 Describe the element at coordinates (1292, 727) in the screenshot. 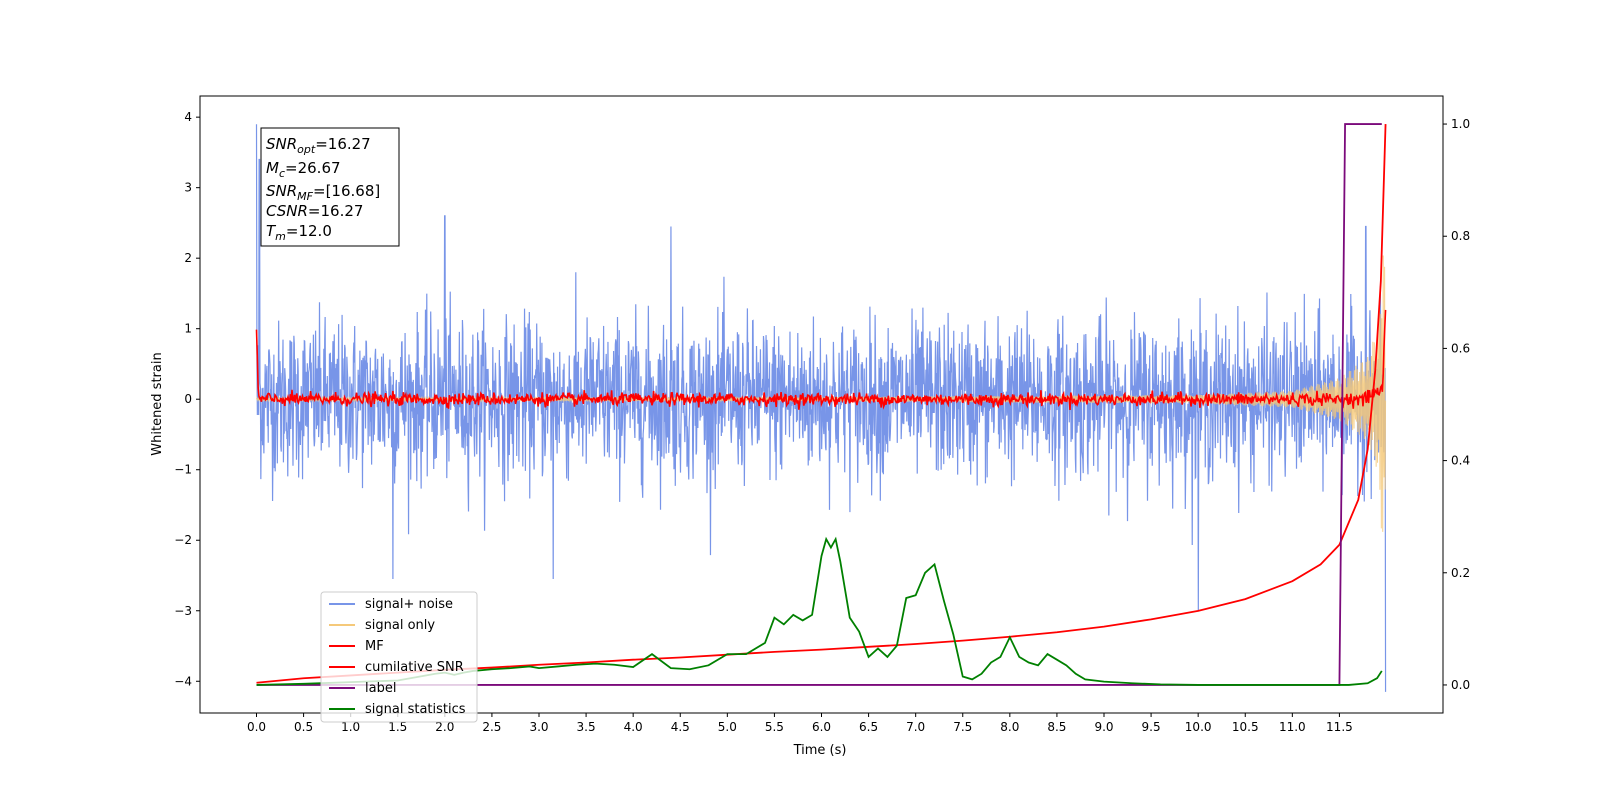

I see `x-tick-label: 11.0` at that location.